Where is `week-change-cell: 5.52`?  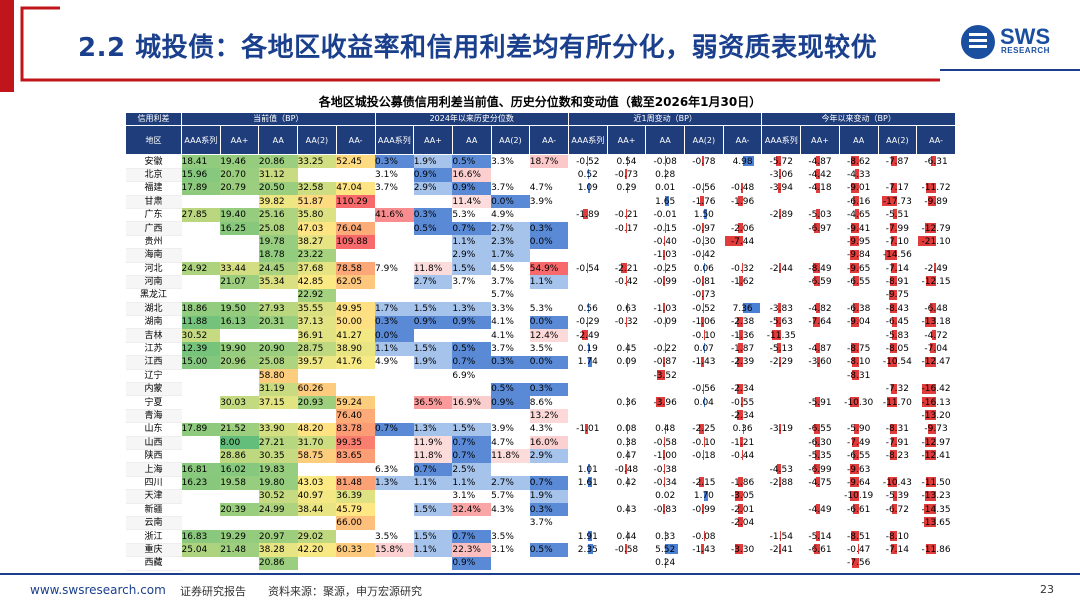
week-change-cell: 5.52 is located at coordinates (665, 549).